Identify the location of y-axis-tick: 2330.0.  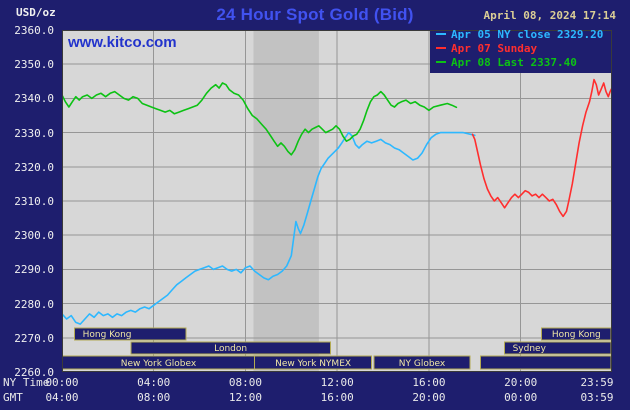
(34, 133).